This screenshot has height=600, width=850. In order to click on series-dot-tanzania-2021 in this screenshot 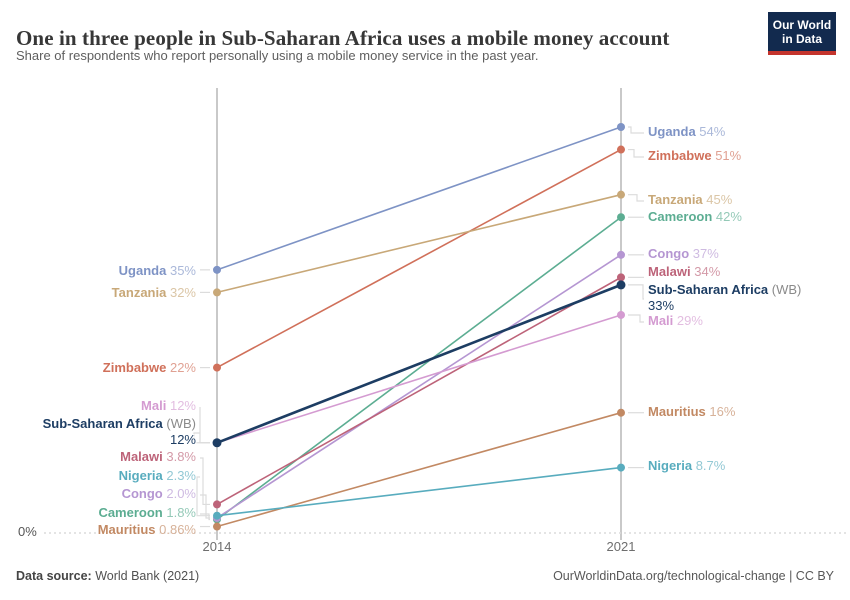, I will do `click(621, 194)`.